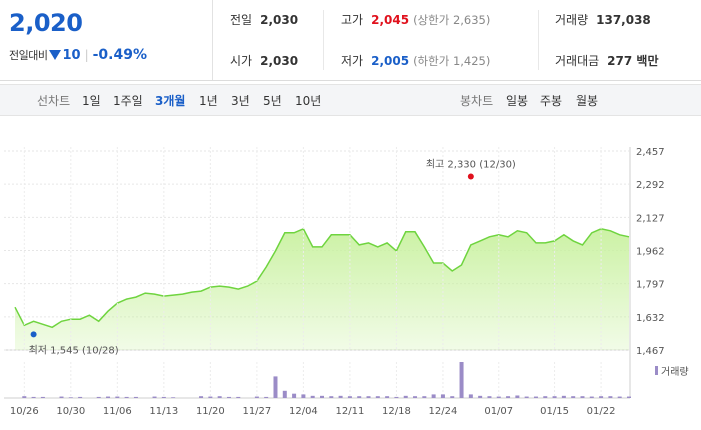 This screenshot has width=701, height=430. Describe the element at coordinates (70, 411) in the screenshot. I see `x-tick-label: 10/30` at that location.